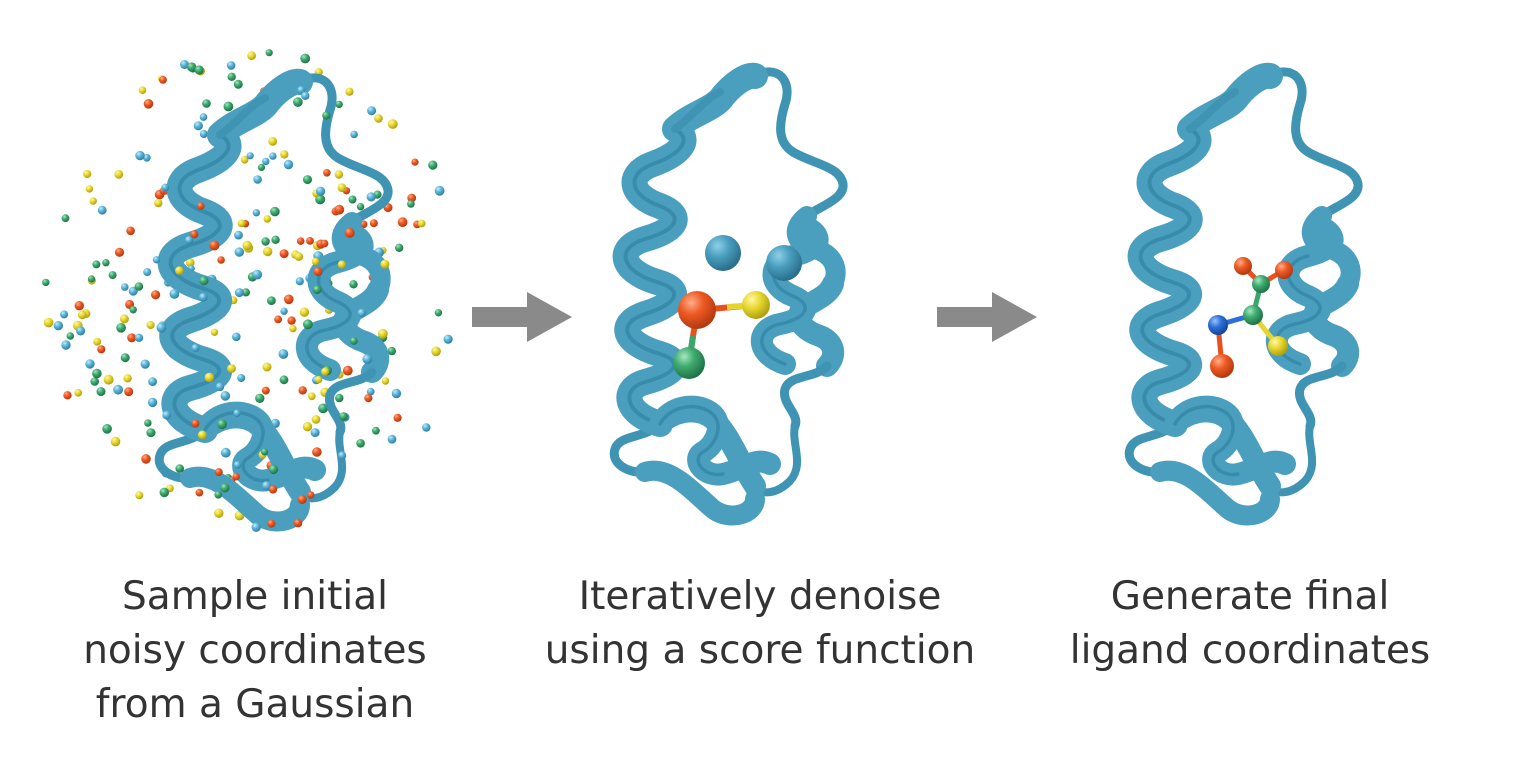 The height and width of the screenshot is (762, 1531). What do you see at coordinates (760, 596) in the screenshot?
I see `caption-line: Iteratively denoise` at bounding box center [760, 596].